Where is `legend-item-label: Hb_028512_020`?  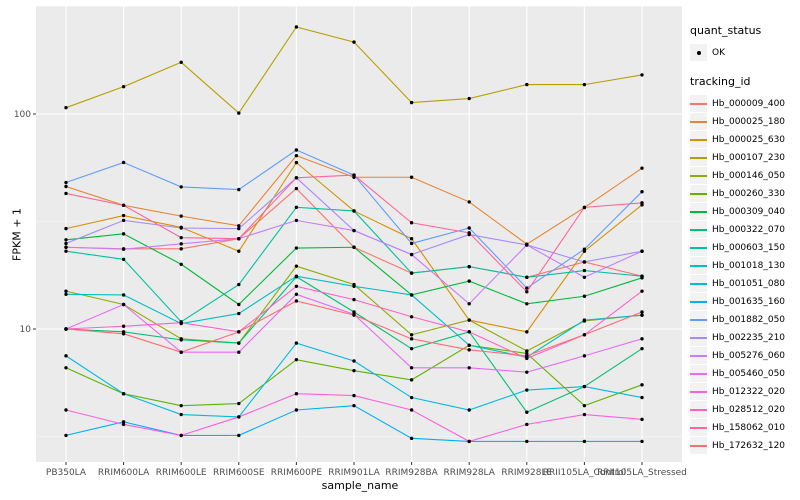
legend-item-label: Hb_028512_020 is located at coordinates (749, 409).